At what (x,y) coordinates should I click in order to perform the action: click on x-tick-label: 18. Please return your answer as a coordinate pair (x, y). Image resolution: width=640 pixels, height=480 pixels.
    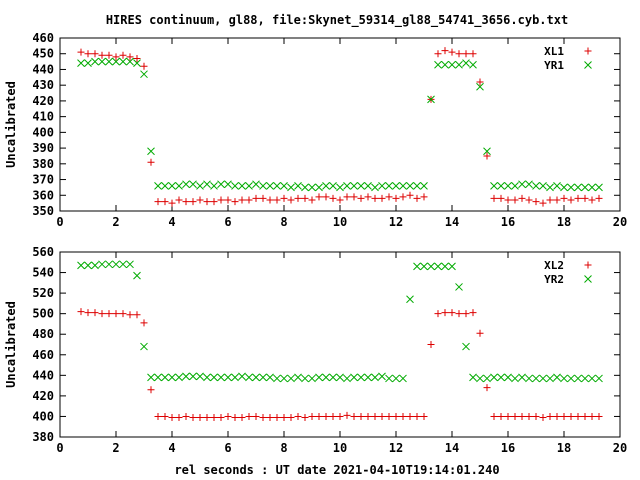
    Looking at the image, I should click on (564, 222).